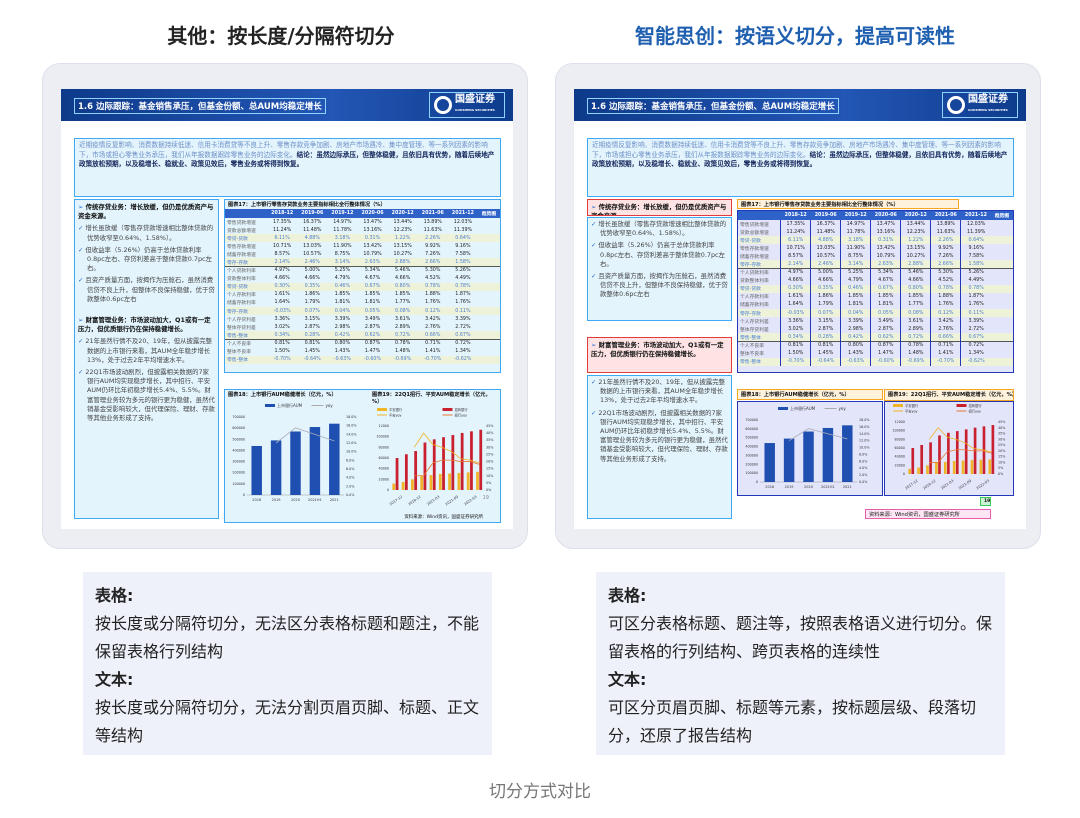 This screenshot has width=1080, height=818. I want to click on cmb-yoy-line, so click(960, 456).